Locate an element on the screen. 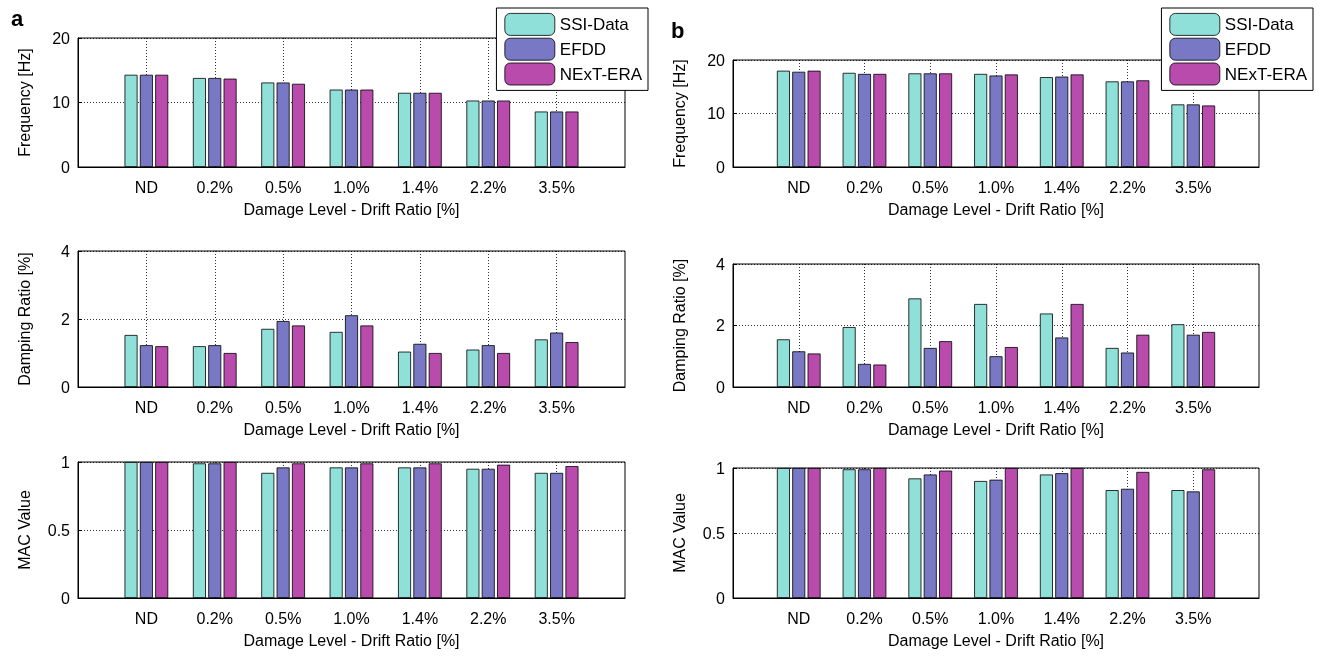  chart-title: a is located at coordinates (17, 18).